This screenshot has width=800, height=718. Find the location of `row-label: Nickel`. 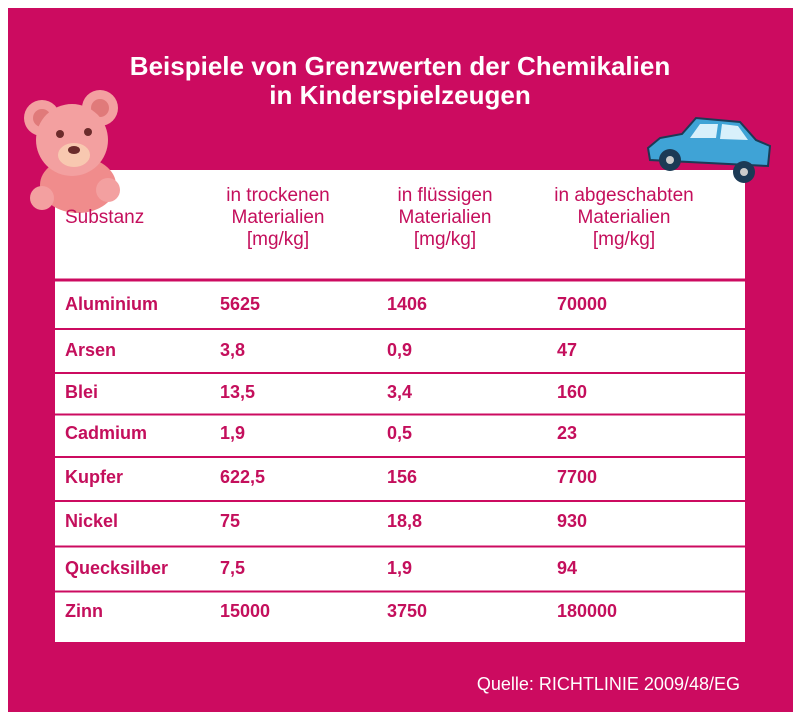

row-label: Nickel is located at coordinates (91, 521).